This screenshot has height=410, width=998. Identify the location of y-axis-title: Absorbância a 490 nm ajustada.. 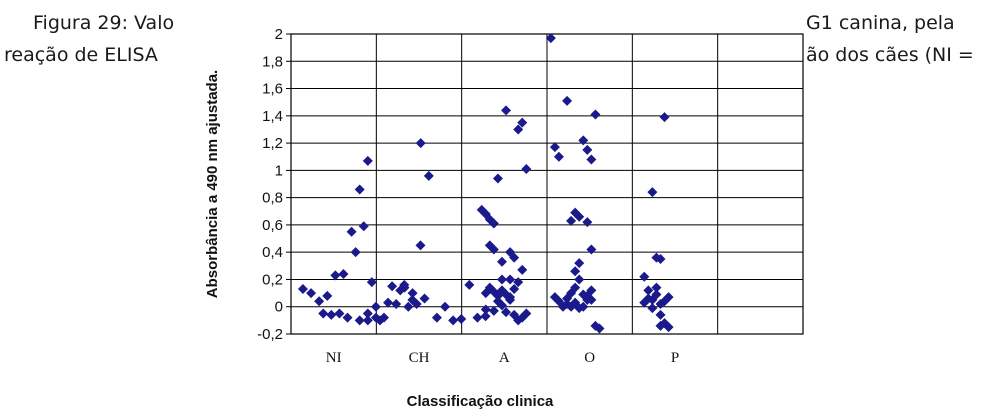
(212, 184).